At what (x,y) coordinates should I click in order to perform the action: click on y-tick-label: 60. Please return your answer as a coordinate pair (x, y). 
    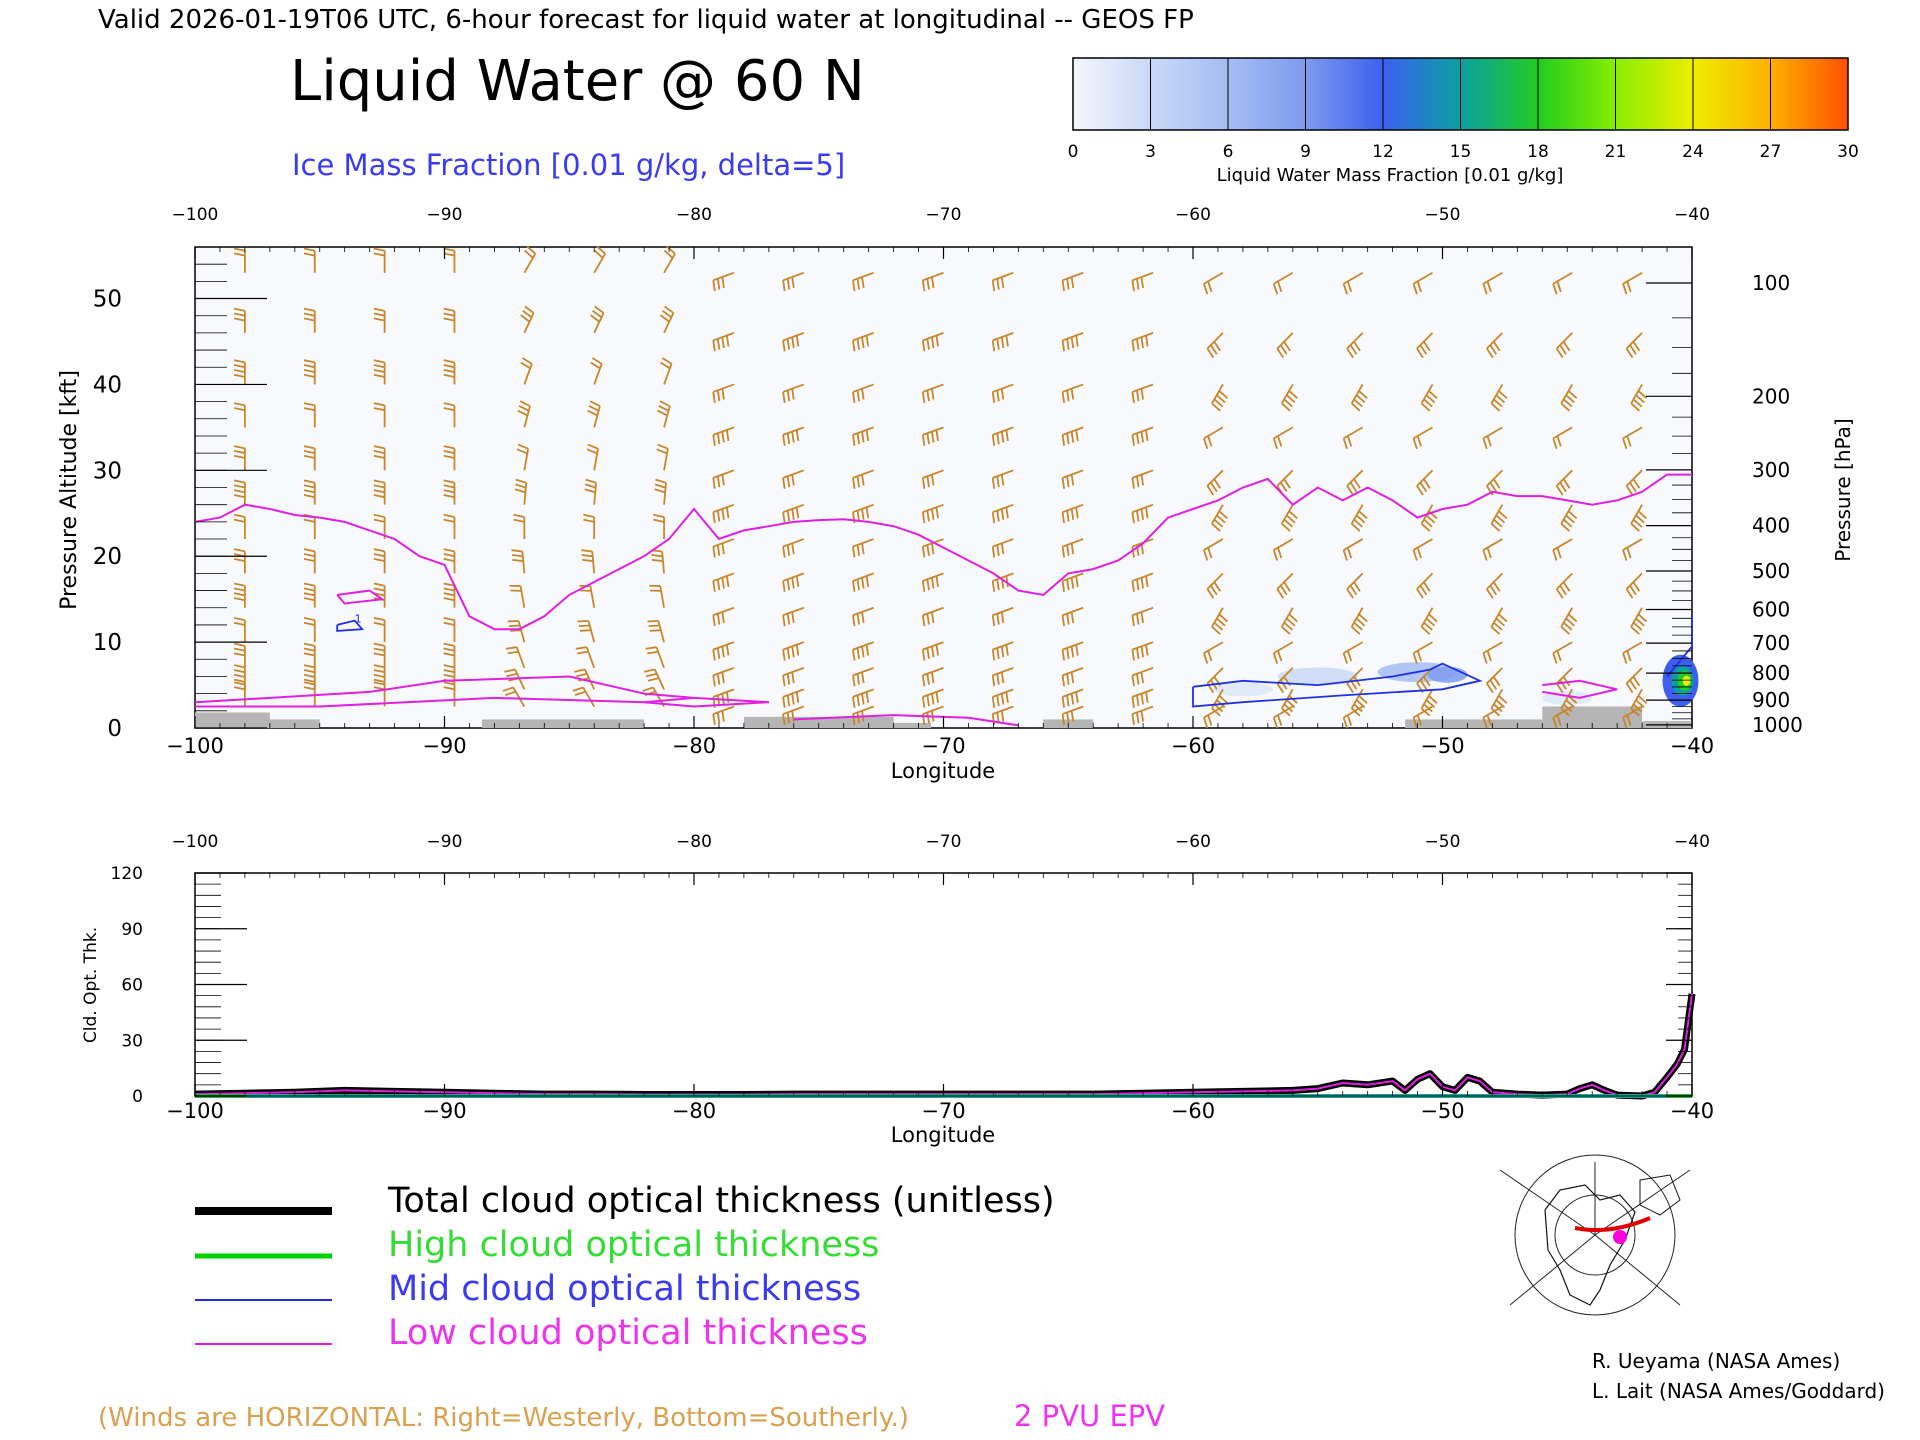
    Looking at the image, I should click on (132, 986).